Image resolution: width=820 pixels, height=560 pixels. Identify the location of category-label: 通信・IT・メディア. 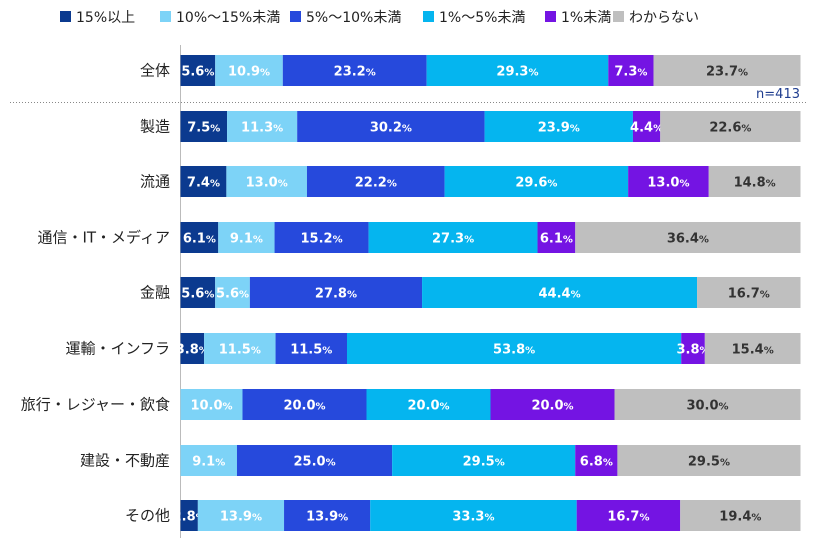
(103, 238).